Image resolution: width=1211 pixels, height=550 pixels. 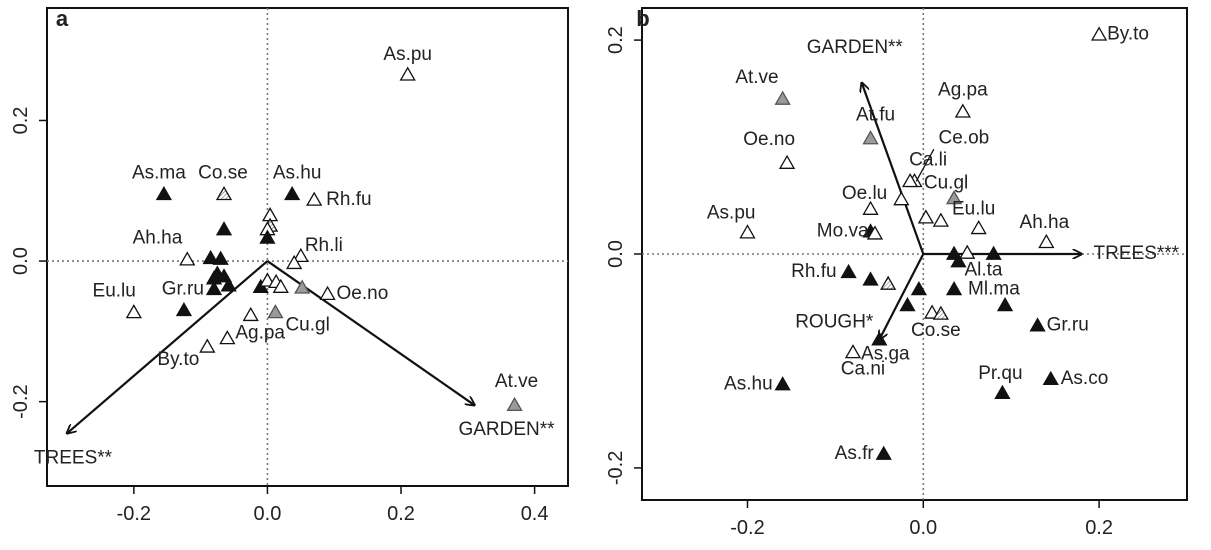 What do you see at coordinates (1137, 253) in the screenshot?
I see `vector-label: TREES***` at bounding box center [1137, 253].